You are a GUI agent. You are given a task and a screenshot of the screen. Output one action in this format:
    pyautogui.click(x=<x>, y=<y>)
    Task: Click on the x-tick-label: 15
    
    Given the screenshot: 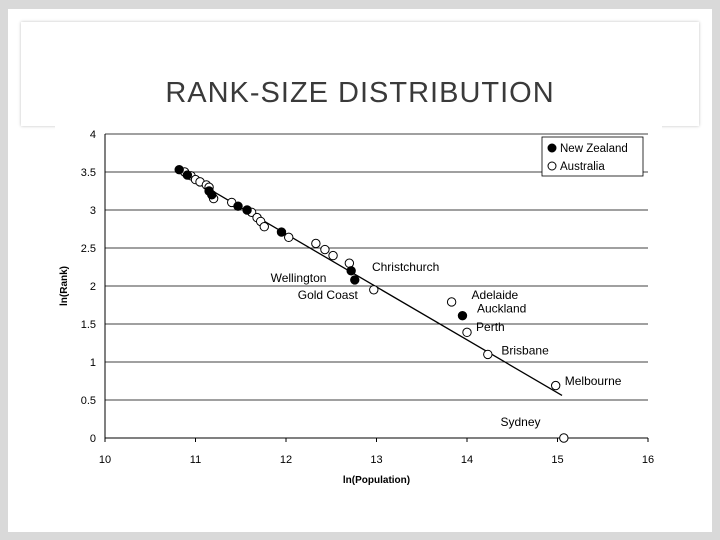 What is the action you would take?
    pyautogui.click(x=557, y=460)
    